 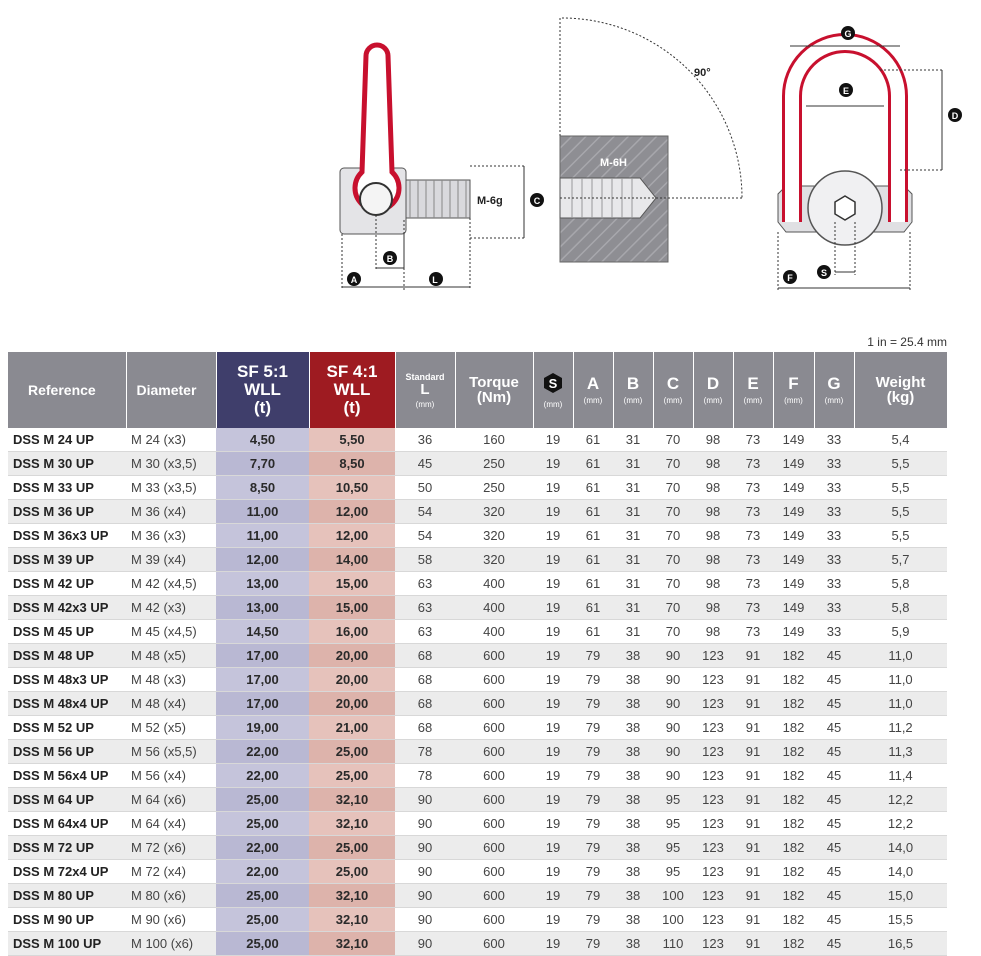 I want to click on cell-wll-sf5: 12,00, so click(x=262, y=559).